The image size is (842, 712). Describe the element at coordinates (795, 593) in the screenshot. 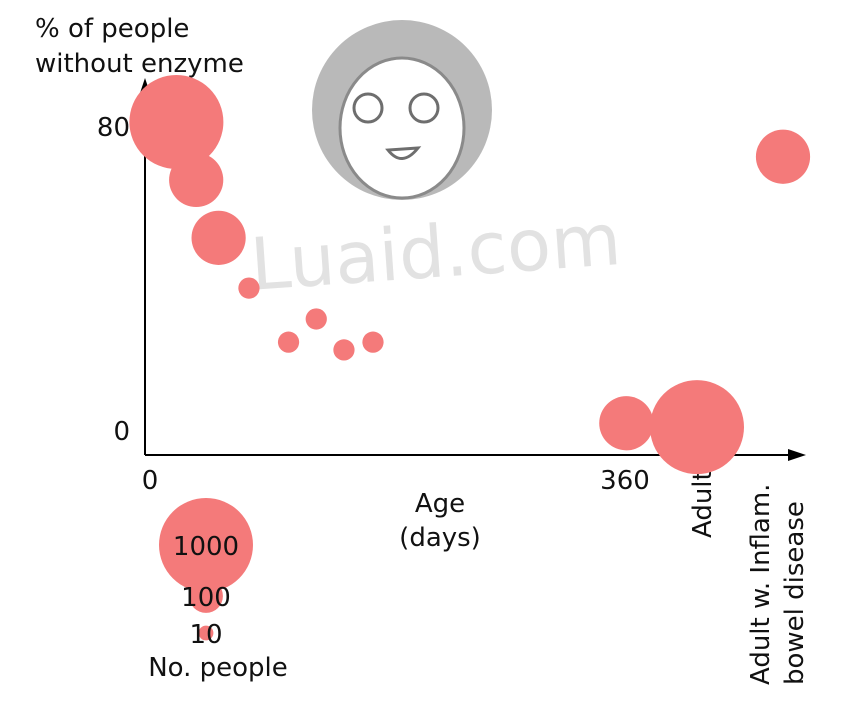

I see `x-category-label-ibd-line-2: bowel disease` at that location.